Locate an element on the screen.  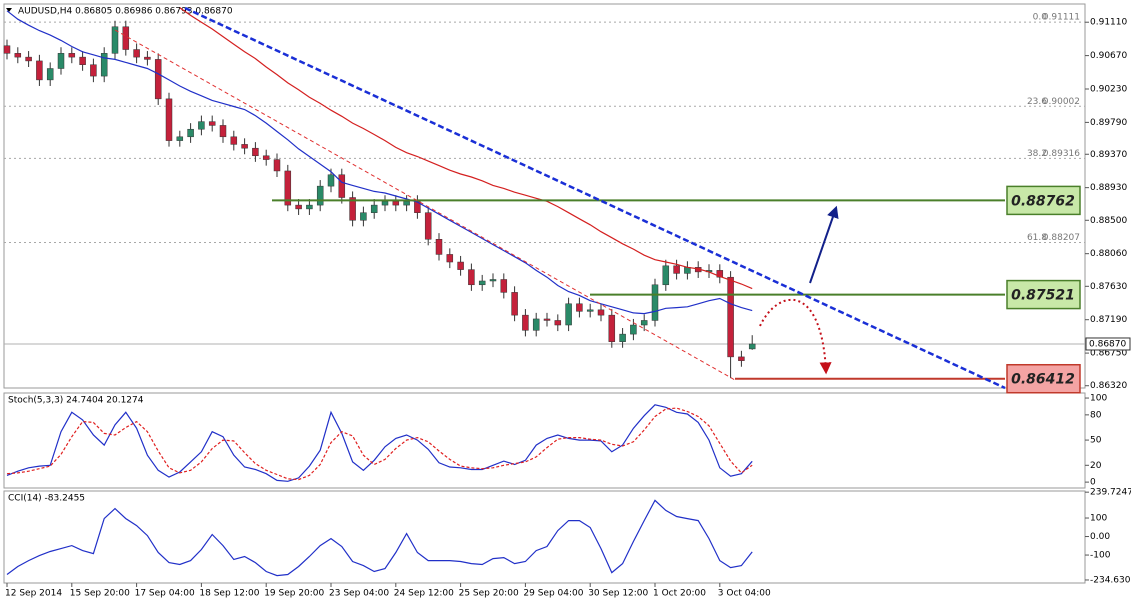
fibo-level: 61.8 is located at coordinates (1037, 238).